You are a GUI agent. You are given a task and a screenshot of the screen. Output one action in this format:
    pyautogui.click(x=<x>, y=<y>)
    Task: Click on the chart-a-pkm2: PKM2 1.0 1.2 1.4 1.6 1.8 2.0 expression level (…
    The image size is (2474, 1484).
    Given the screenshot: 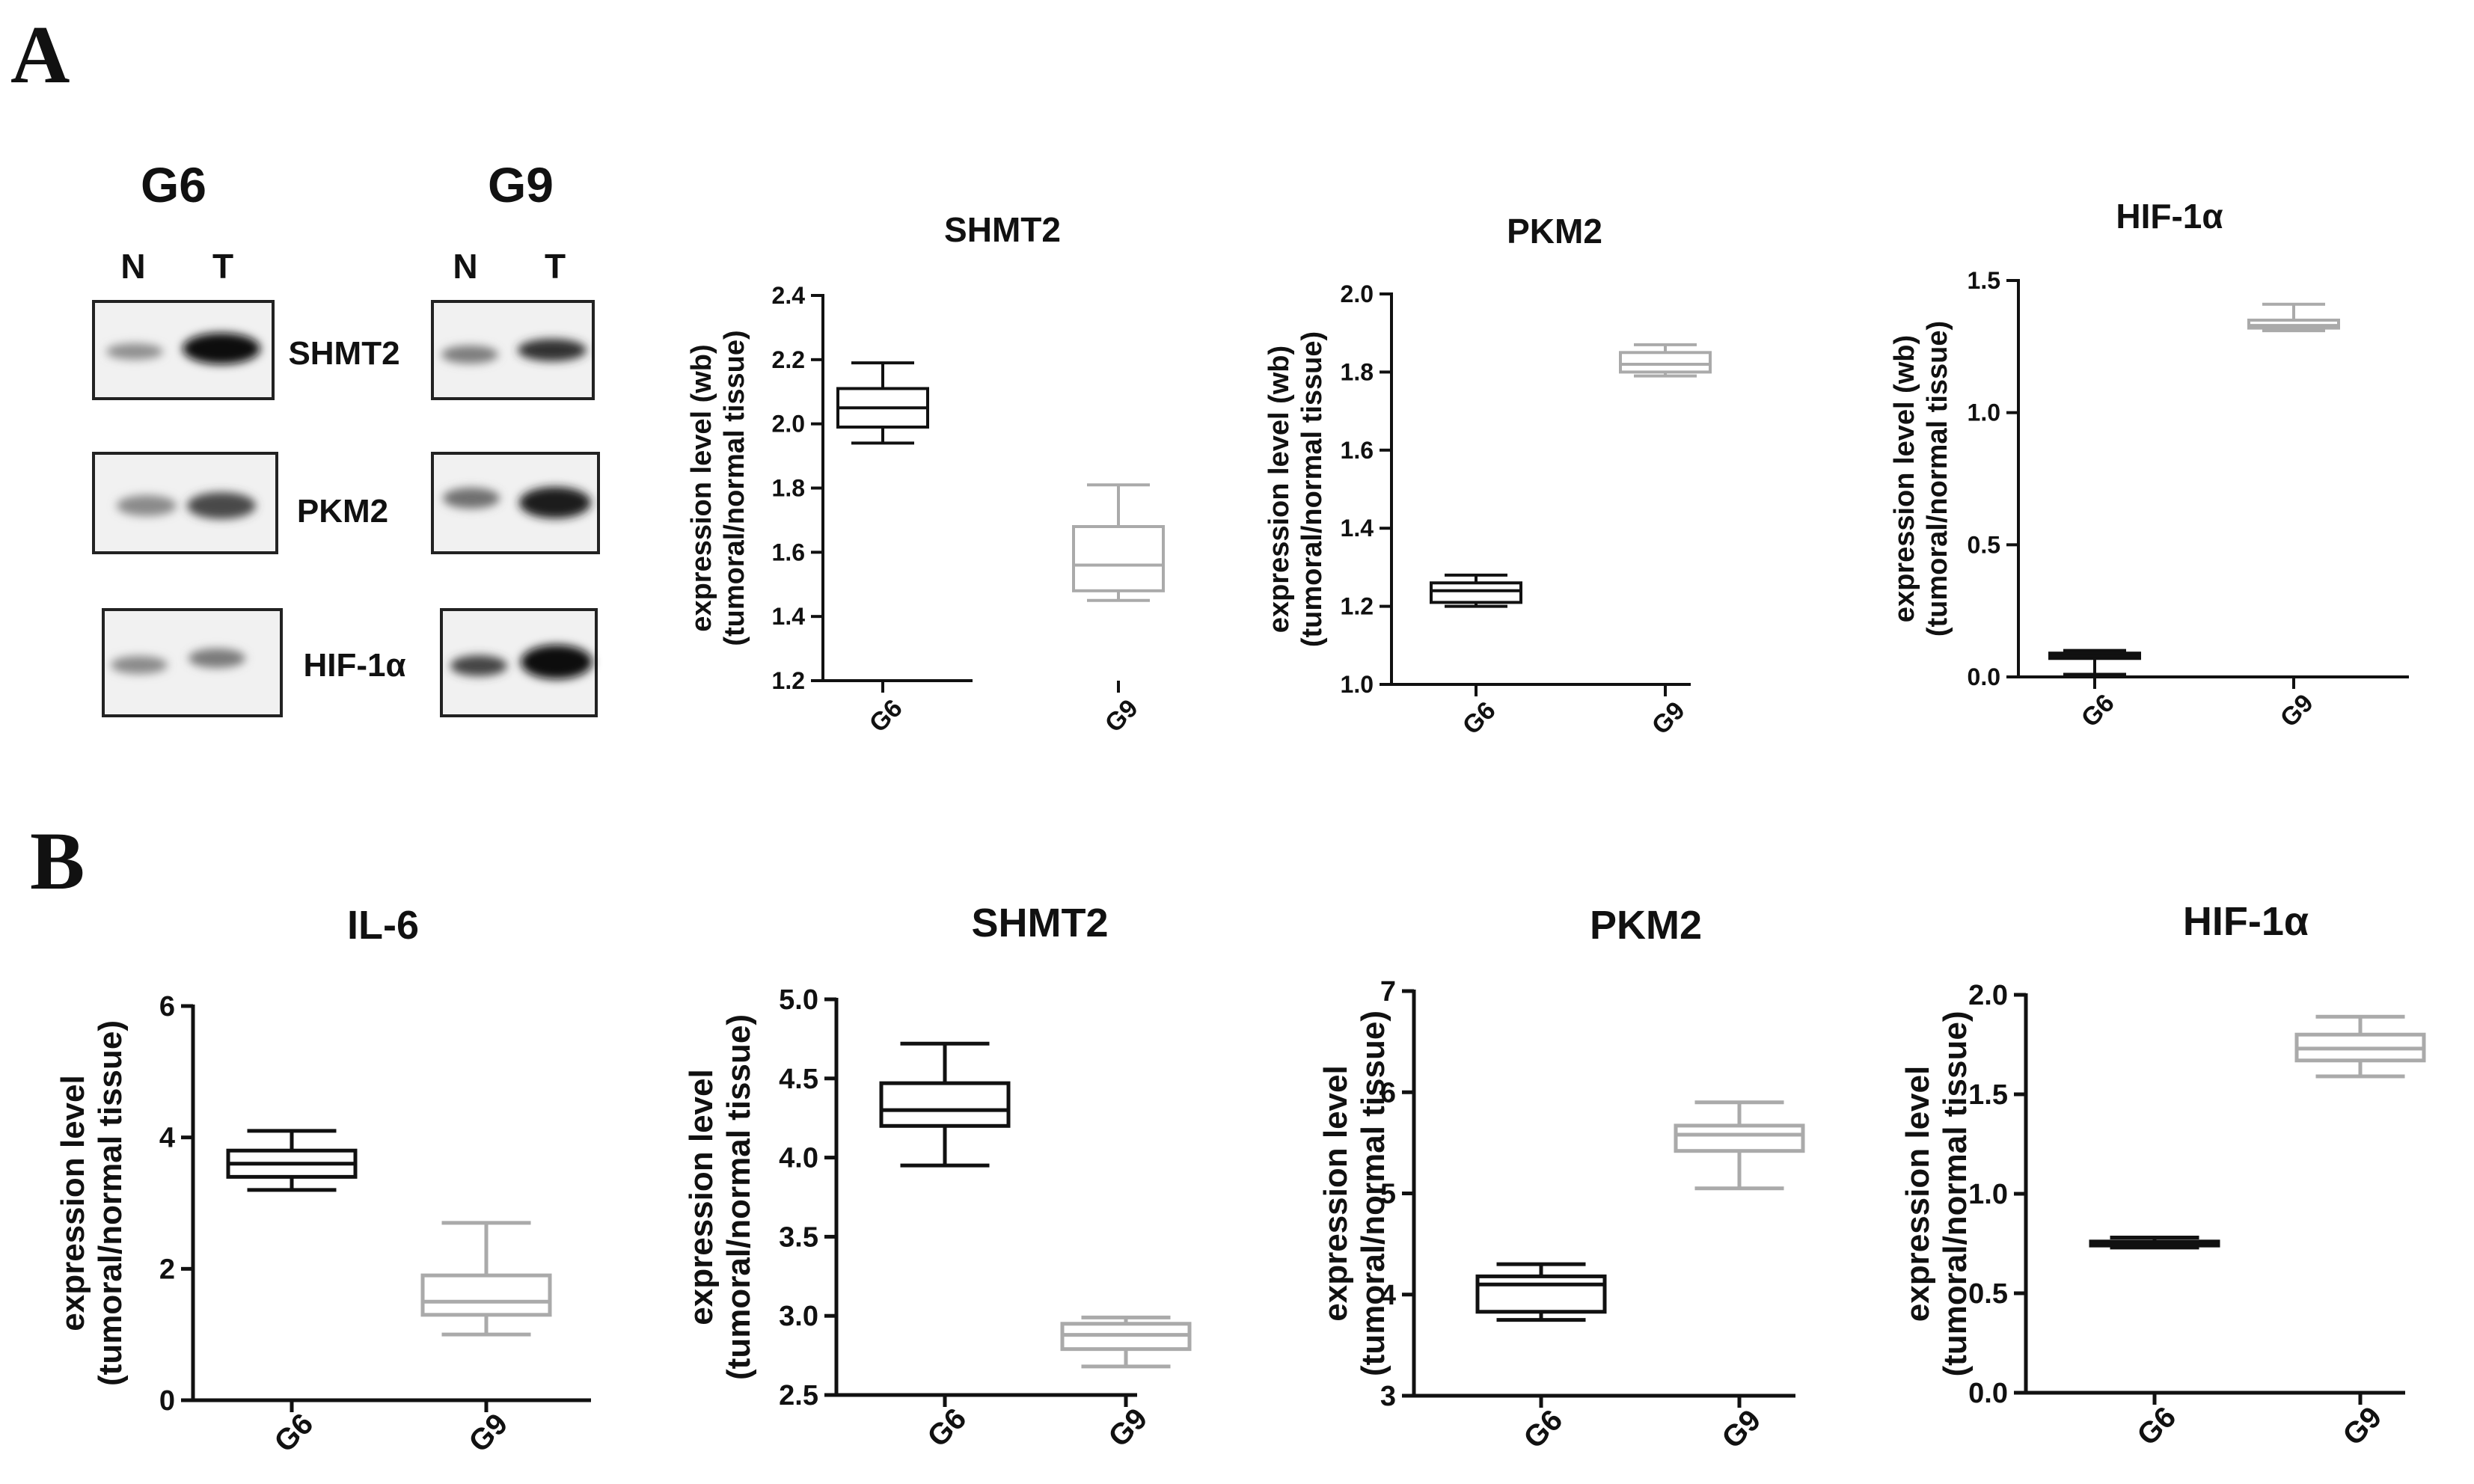 What is the action you would take?
    pyautogui.click(x=1488, y=476)
    